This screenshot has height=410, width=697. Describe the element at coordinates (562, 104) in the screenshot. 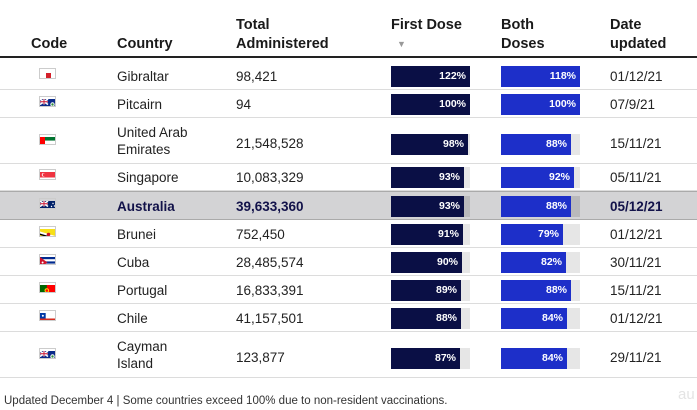

I see `both-doses-percent: 100%` at that location.